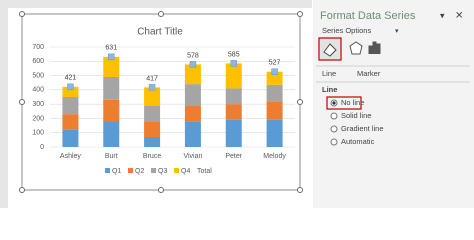 Image resolution: width=474 pixels, height=240 pixels. I want to click on section-title: Line, so click(329, 89).